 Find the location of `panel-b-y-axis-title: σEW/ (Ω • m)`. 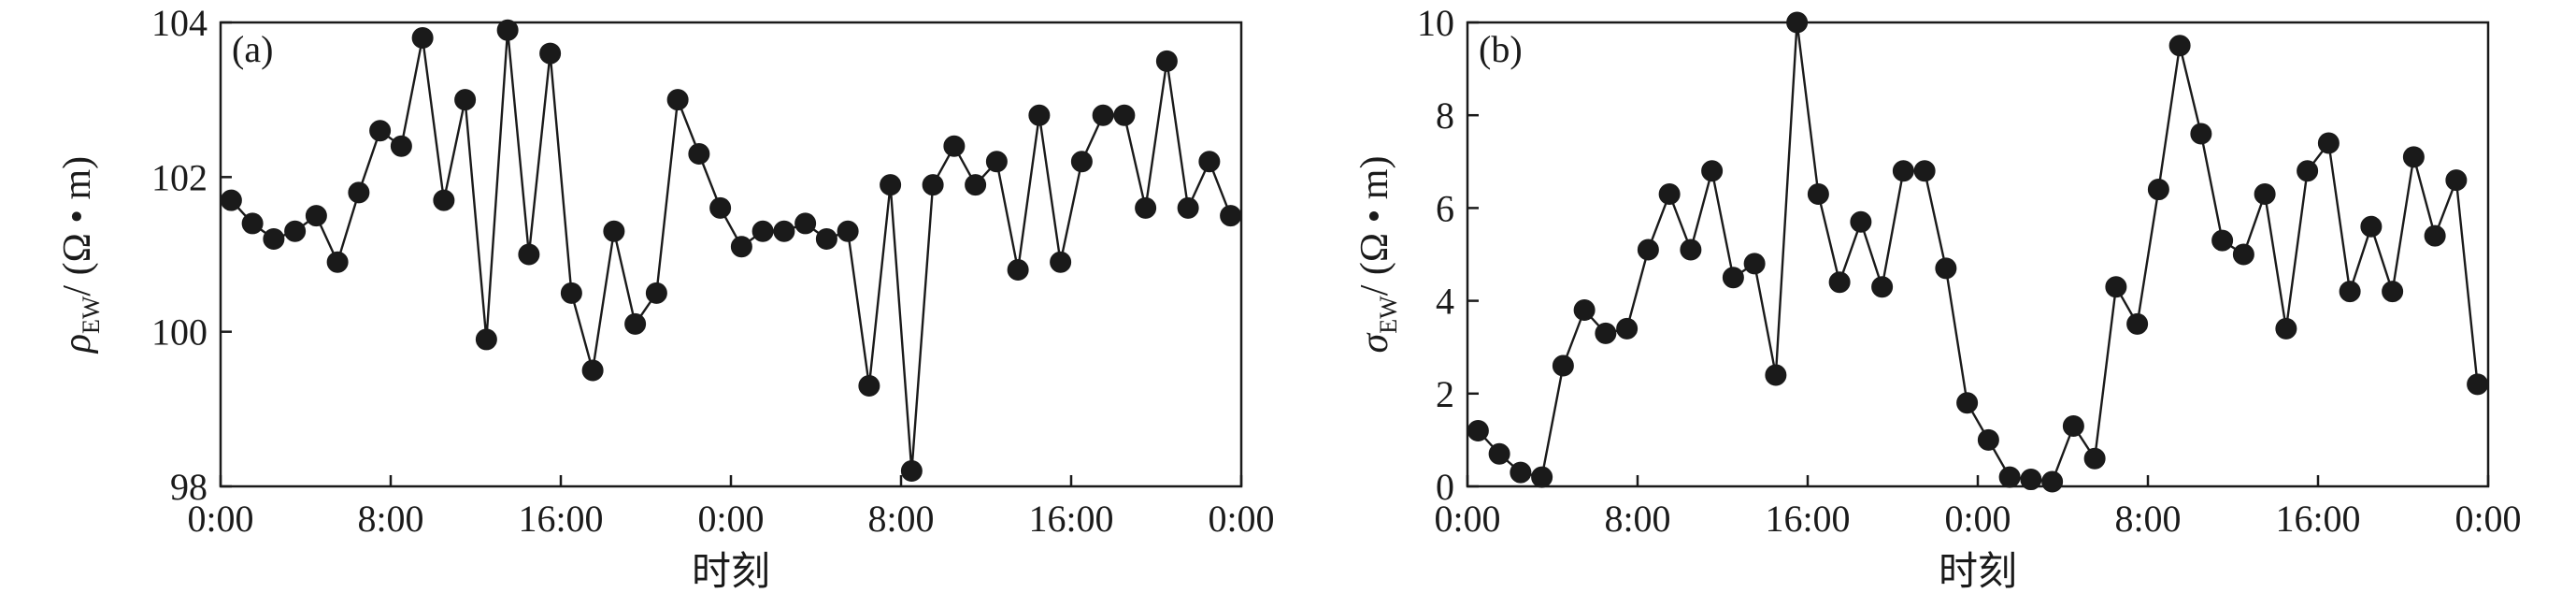

panel-b-y-axis-title: σEW/ (Ω • m) is located at coordinates (1377, 255).